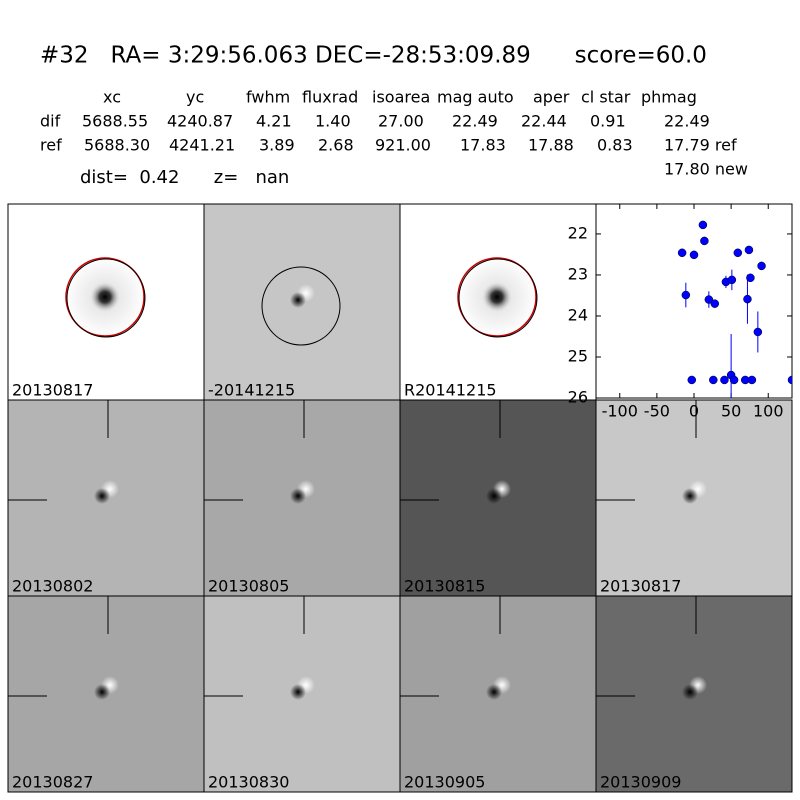 The height and width of the screenshot is (800, 800). What do you see at coordinates (401, 121) in the screenshot?
I see `cell: 27.00` at bounding box center [401, 121].